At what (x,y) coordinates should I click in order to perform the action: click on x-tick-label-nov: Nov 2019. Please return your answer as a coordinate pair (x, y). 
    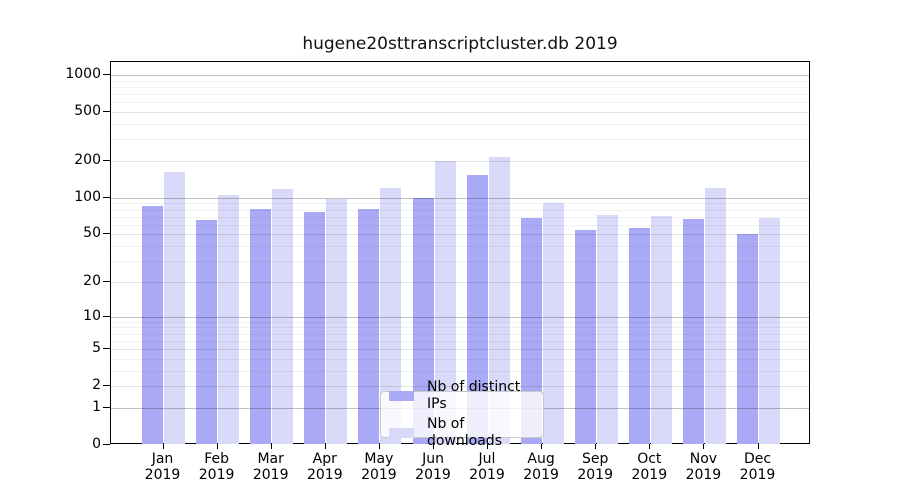
    Looking at the image, I should click on (703, 467).